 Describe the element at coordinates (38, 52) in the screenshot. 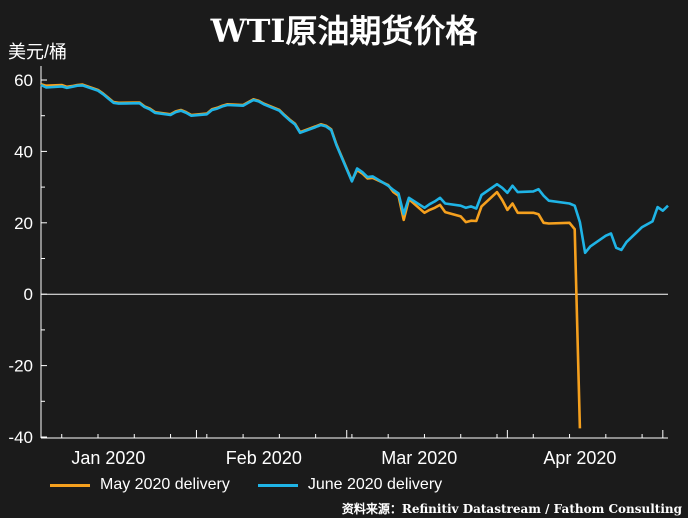

I see `y-axis-label: 美元/桶` at that location.